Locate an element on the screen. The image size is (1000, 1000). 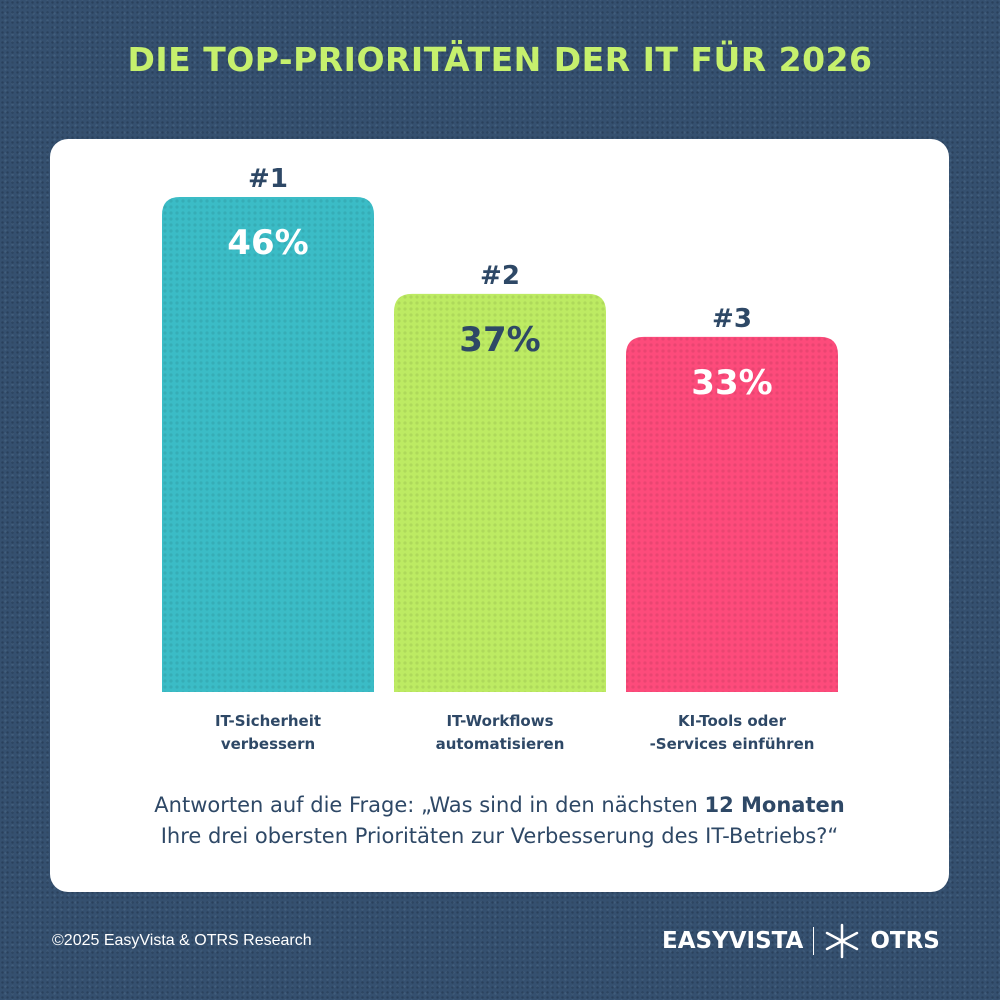
otrs-logo: OTRS is located at coordinates (905, 941).